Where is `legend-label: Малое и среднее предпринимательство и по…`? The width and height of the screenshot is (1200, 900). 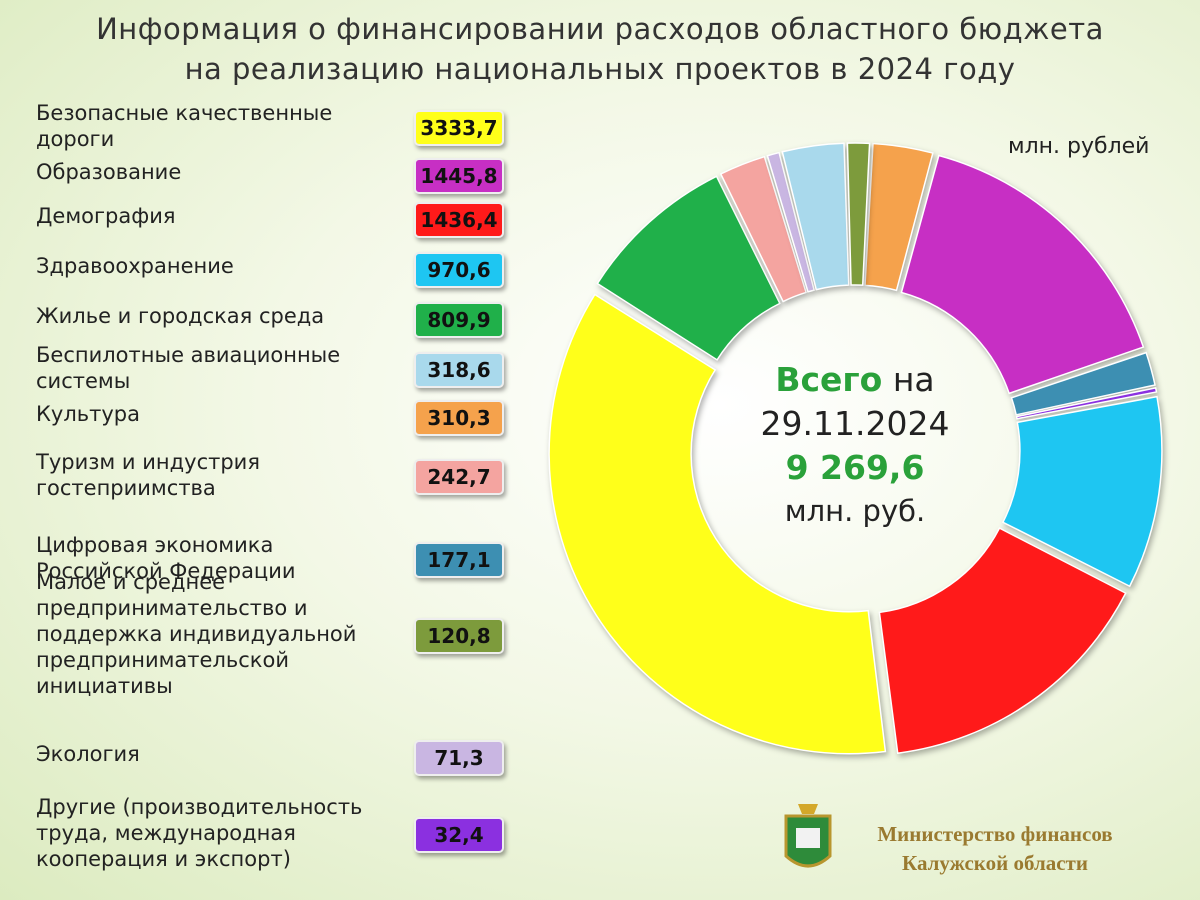 legend-label: Малое и среднее предпринимательство и по… is located at coordinates (196, 634).